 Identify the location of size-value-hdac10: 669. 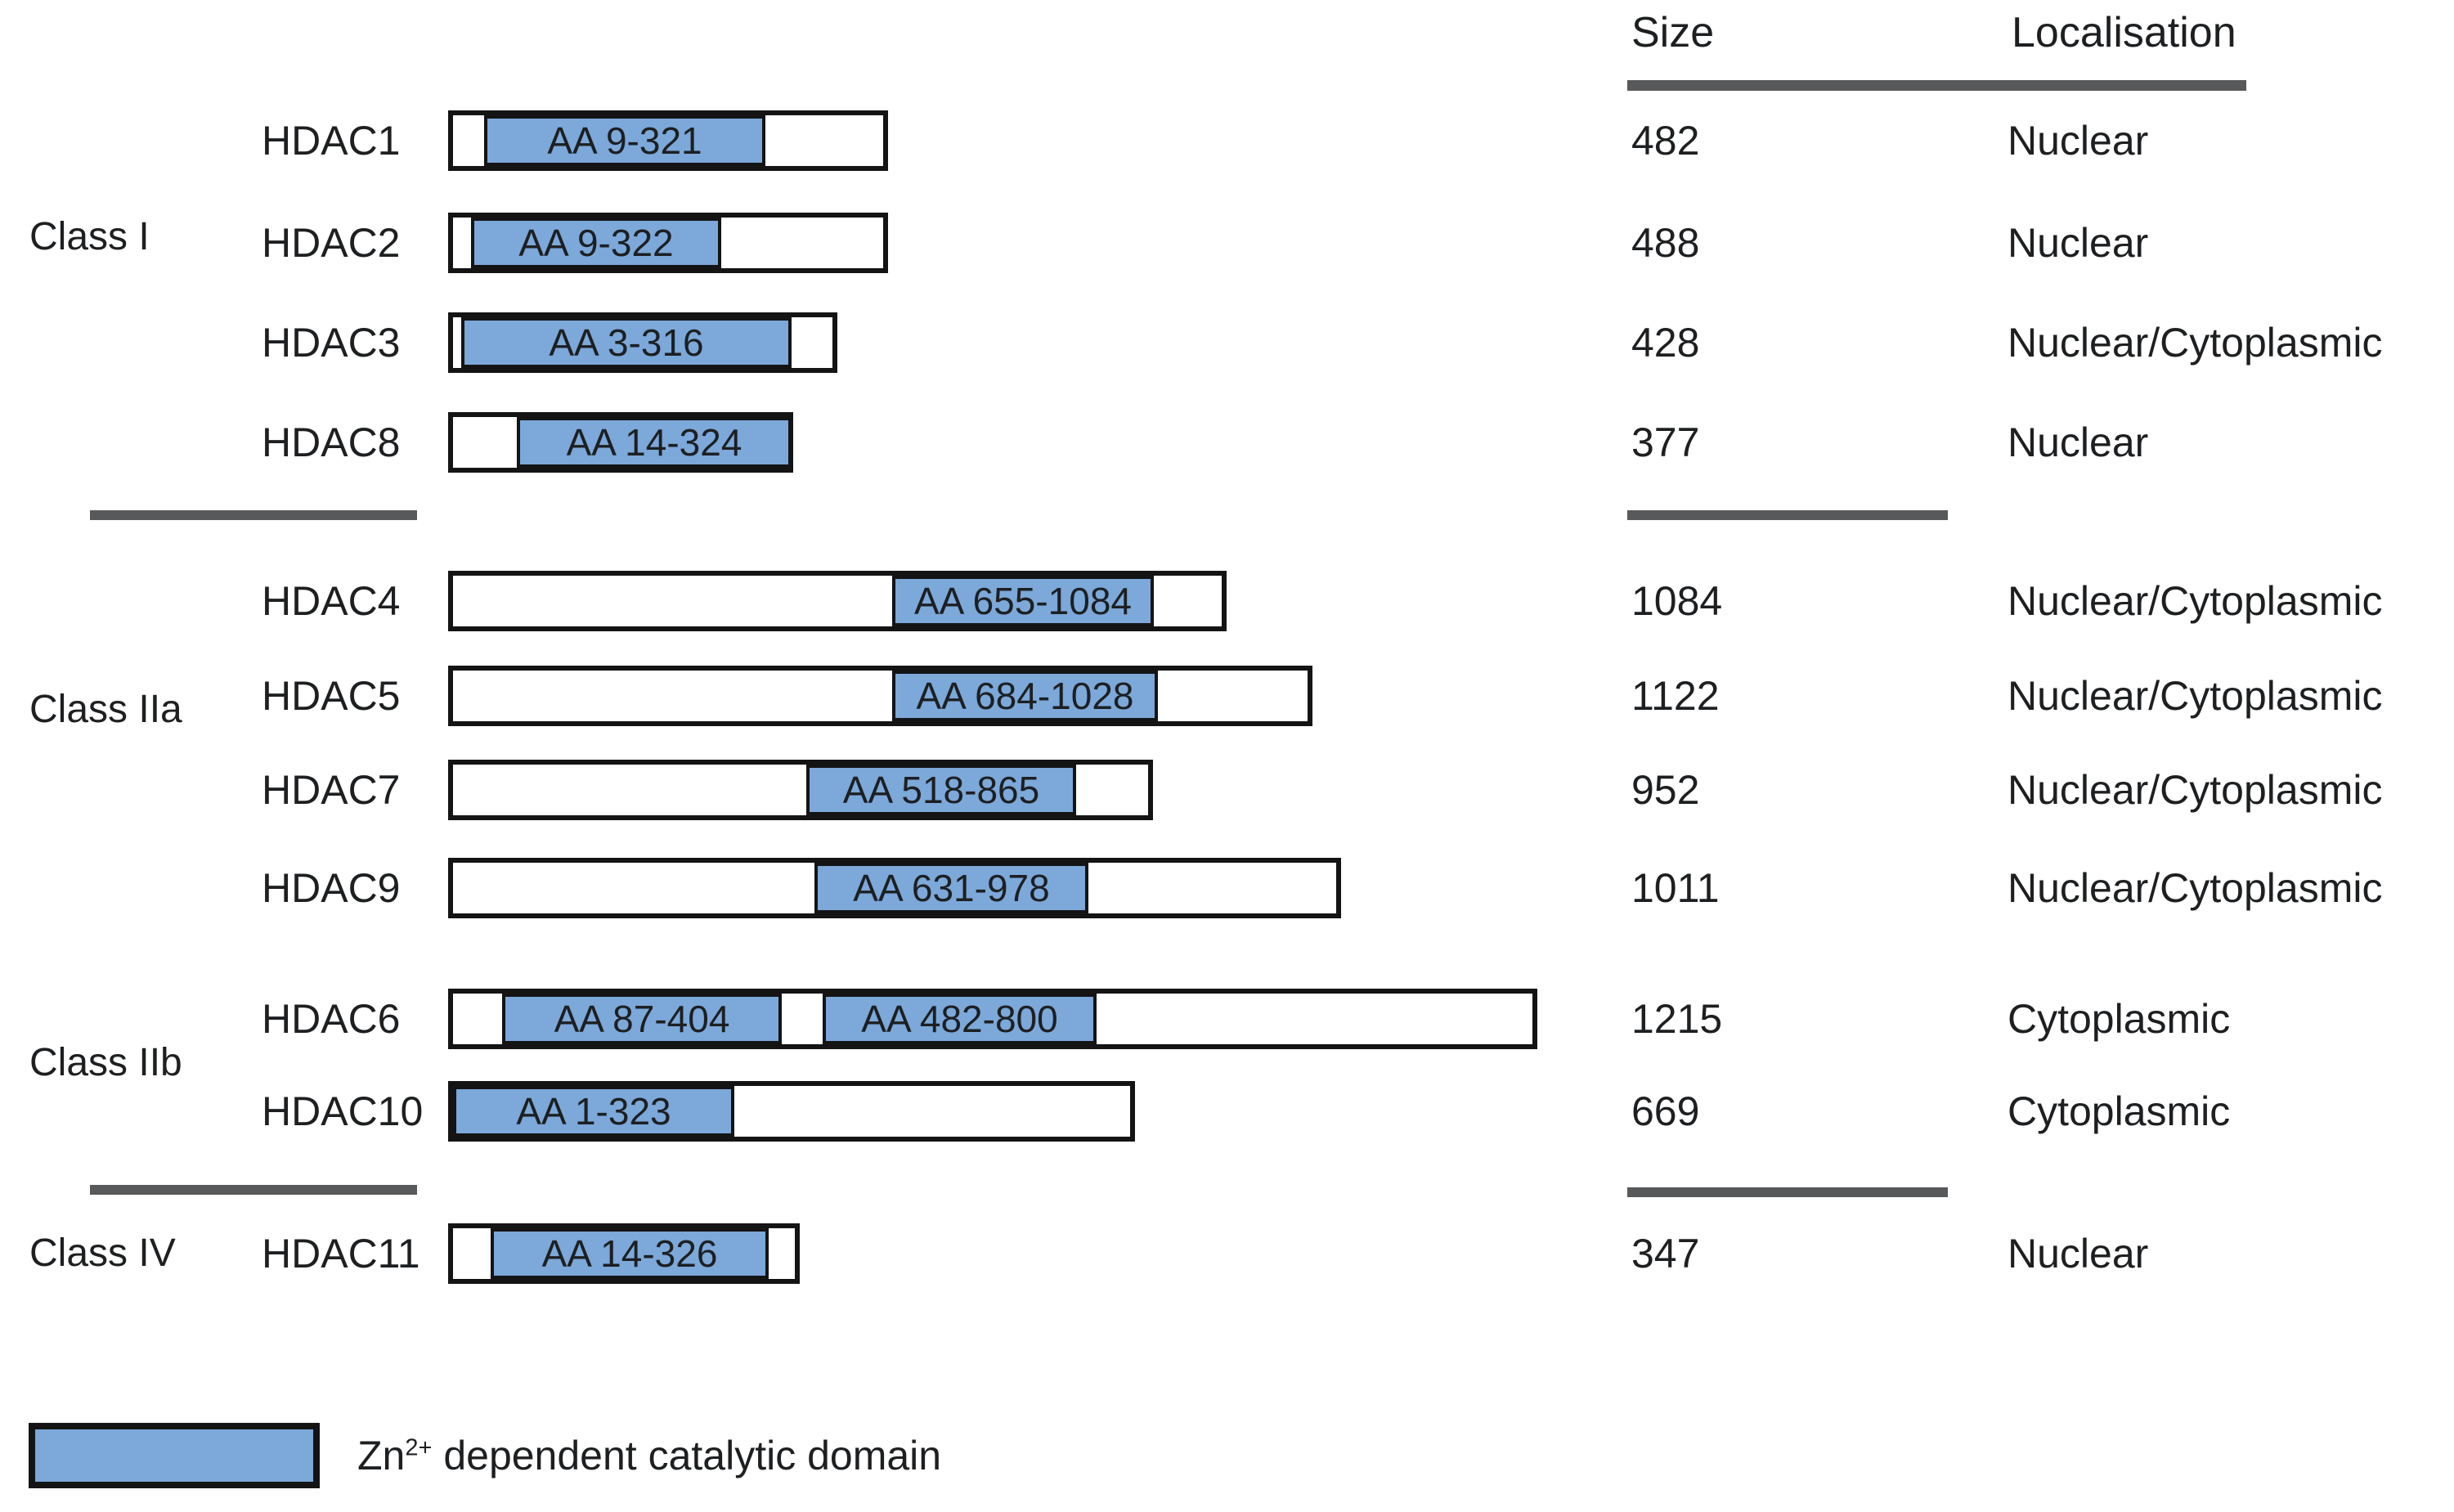
(1665, 1111).